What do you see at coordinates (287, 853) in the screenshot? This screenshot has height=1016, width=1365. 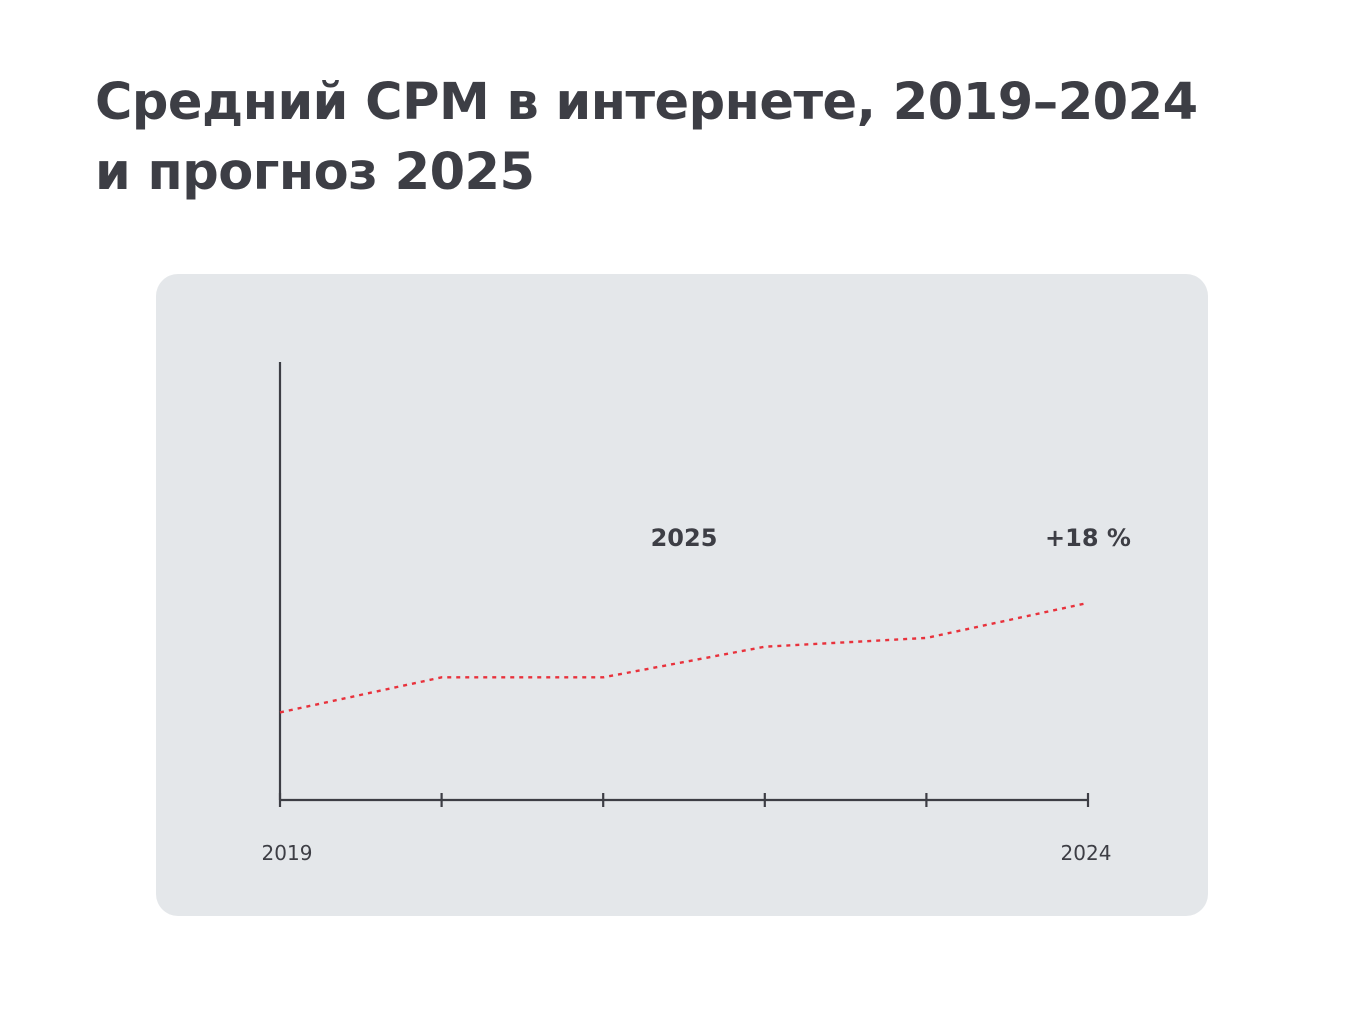 I see `x-tick-label-2019: 2019` at bounding box center [287, 853].